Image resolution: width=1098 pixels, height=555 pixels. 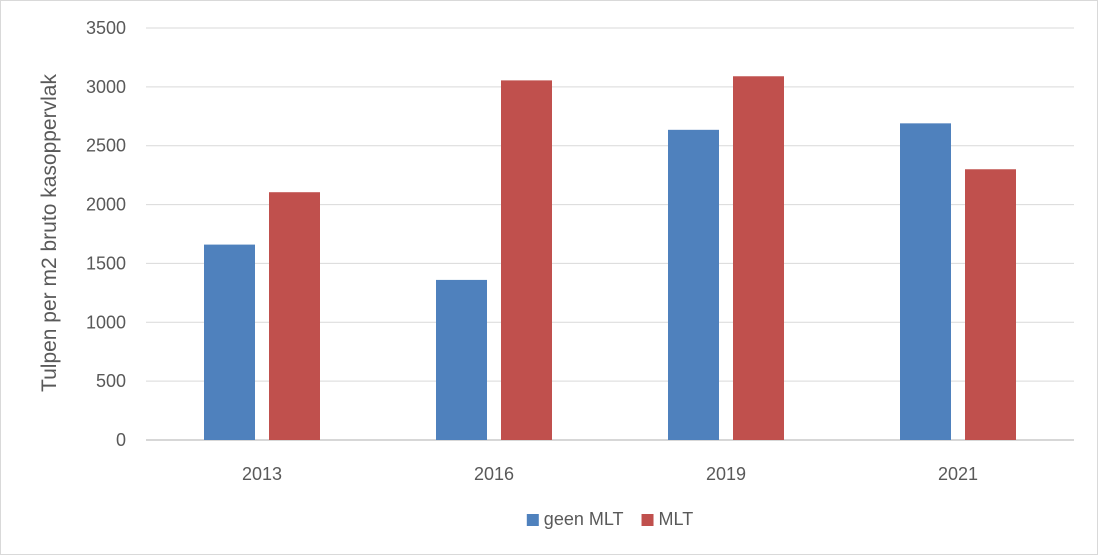 I want to click on y-tick-label: 3500, so click(x=106, y=28).